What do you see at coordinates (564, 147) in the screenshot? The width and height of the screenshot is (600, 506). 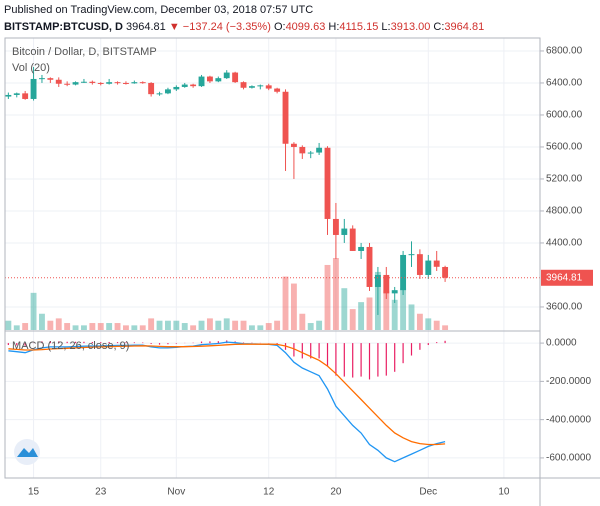 I see `y-tick-label: 5600.00` at bounding box center [564, 147].